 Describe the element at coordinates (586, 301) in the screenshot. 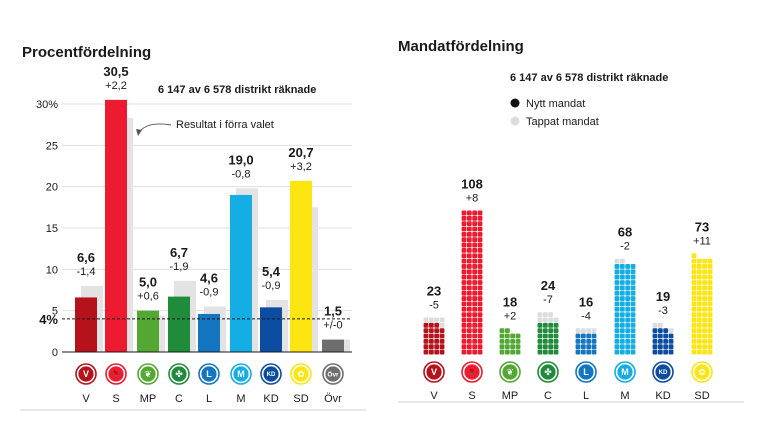

I see `seat-value-l: 16` at that location.